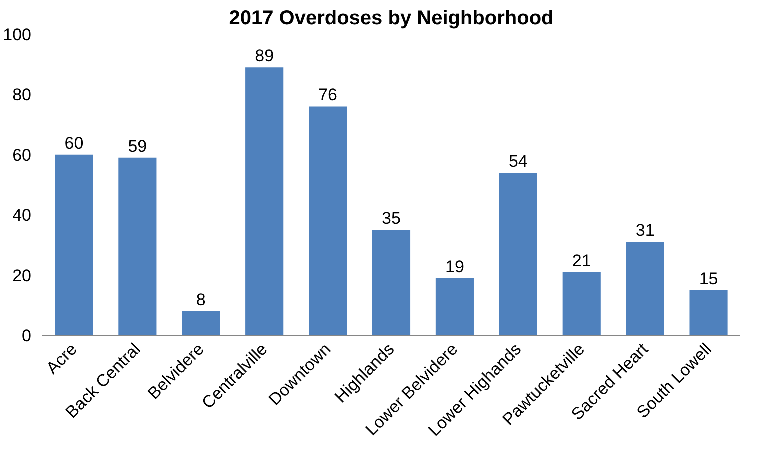 Image resolution: width=759 pixels, height=453 pixels. I want to click on data-label: 59, so click(138, 146).